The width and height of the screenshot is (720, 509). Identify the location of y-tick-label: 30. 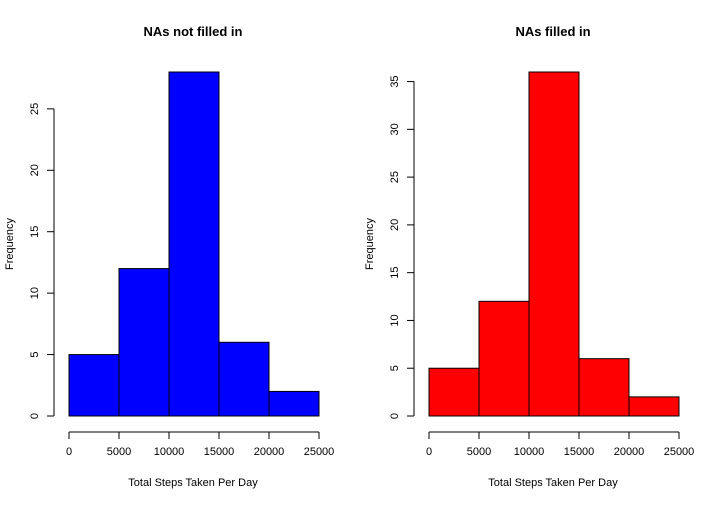
(395, 129).